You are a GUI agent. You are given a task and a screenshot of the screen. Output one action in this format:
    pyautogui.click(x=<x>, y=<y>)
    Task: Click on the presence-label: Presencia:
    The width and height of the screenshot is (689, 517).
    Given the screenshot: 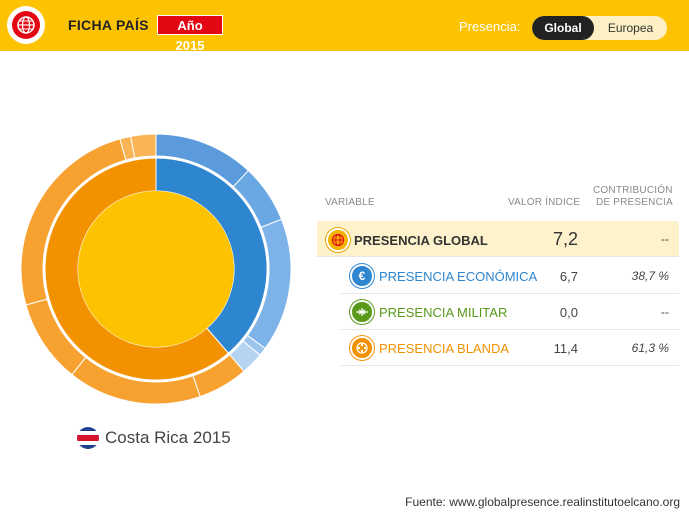 What is the action you would take?
    pyautogui.click(x=490, y=26)
    